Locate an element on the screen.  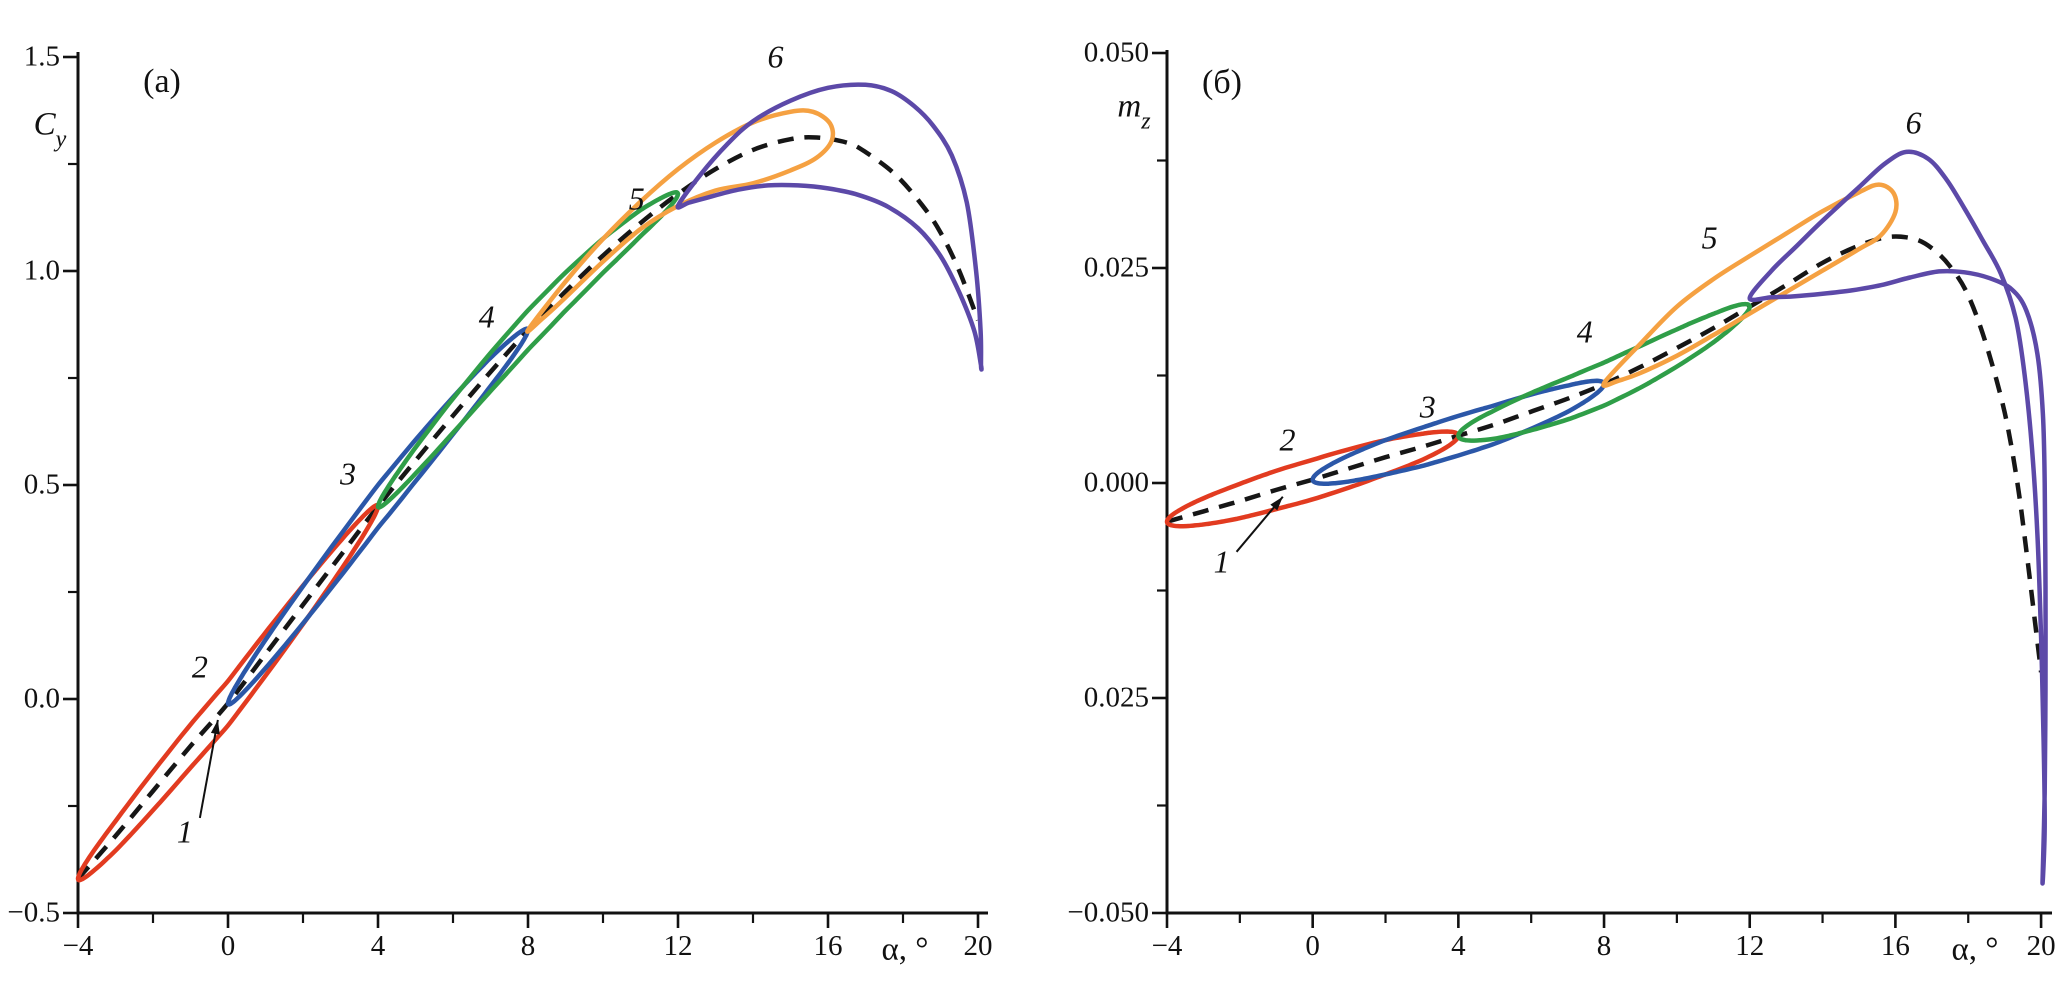
panel-a-y-sub: y is located at coordinates (61, 139).